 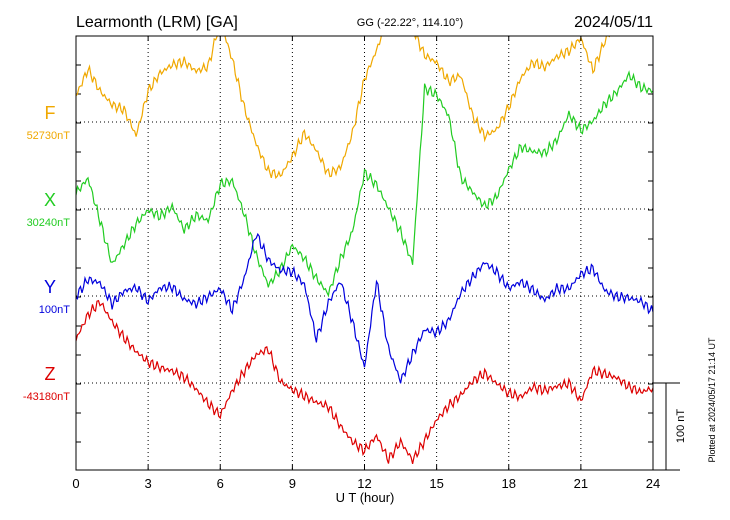 What do you see at coordinates (75, 483) in the screenshot?
I see `x-tick-label: 0` at bounding box center [75, 483].